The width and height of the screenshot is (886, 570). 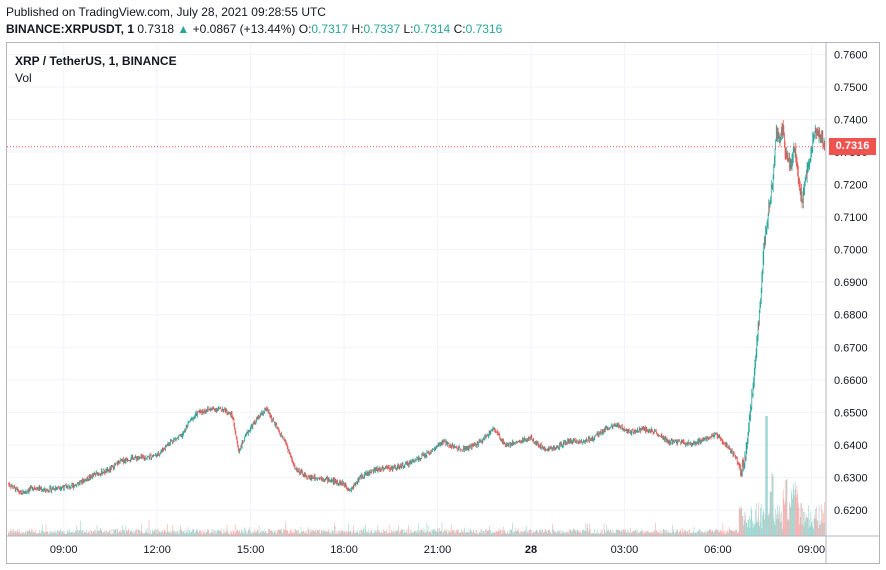 I want to click on close-value: 0.7316, so click(x=484, y=29).